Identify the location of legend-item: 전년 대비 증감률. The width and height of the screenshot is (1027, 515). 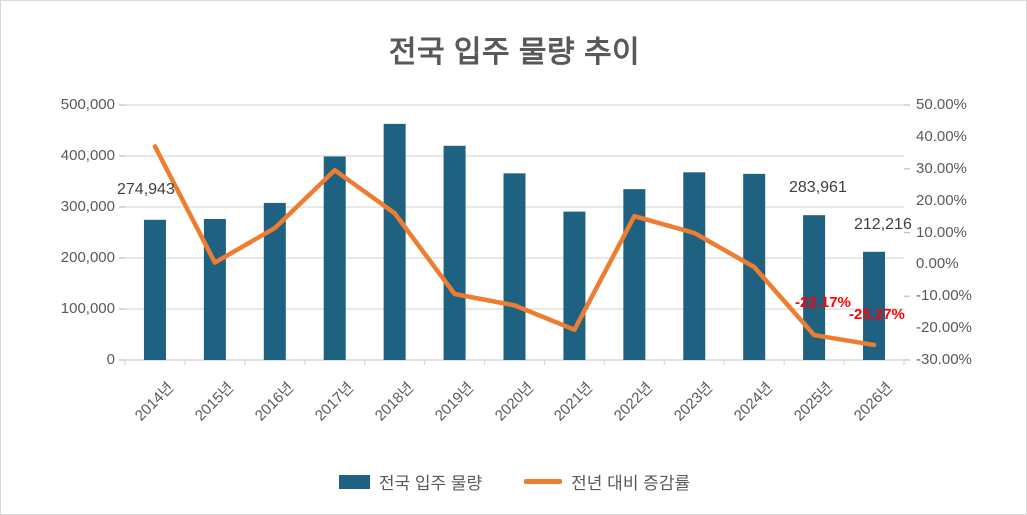
(607, 481).